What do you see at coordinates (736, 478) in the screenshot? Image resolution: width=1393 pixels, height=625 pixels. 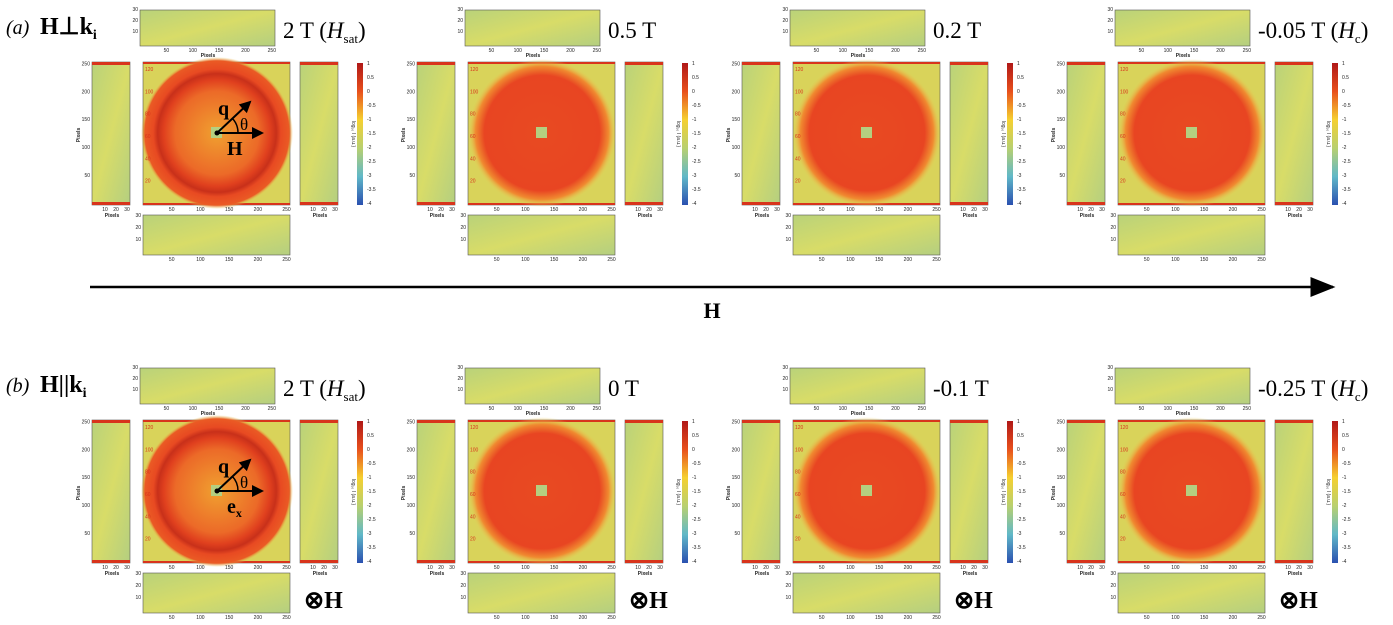 I see `y-tick-label: 150` at bounding box center [736, 478].